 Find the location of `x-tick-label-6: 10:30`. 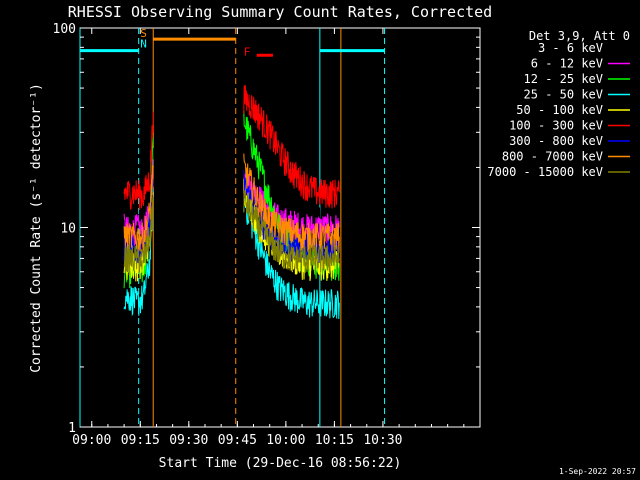

x-tick-label-6: 10:30 is located at coordinates (382, 440).